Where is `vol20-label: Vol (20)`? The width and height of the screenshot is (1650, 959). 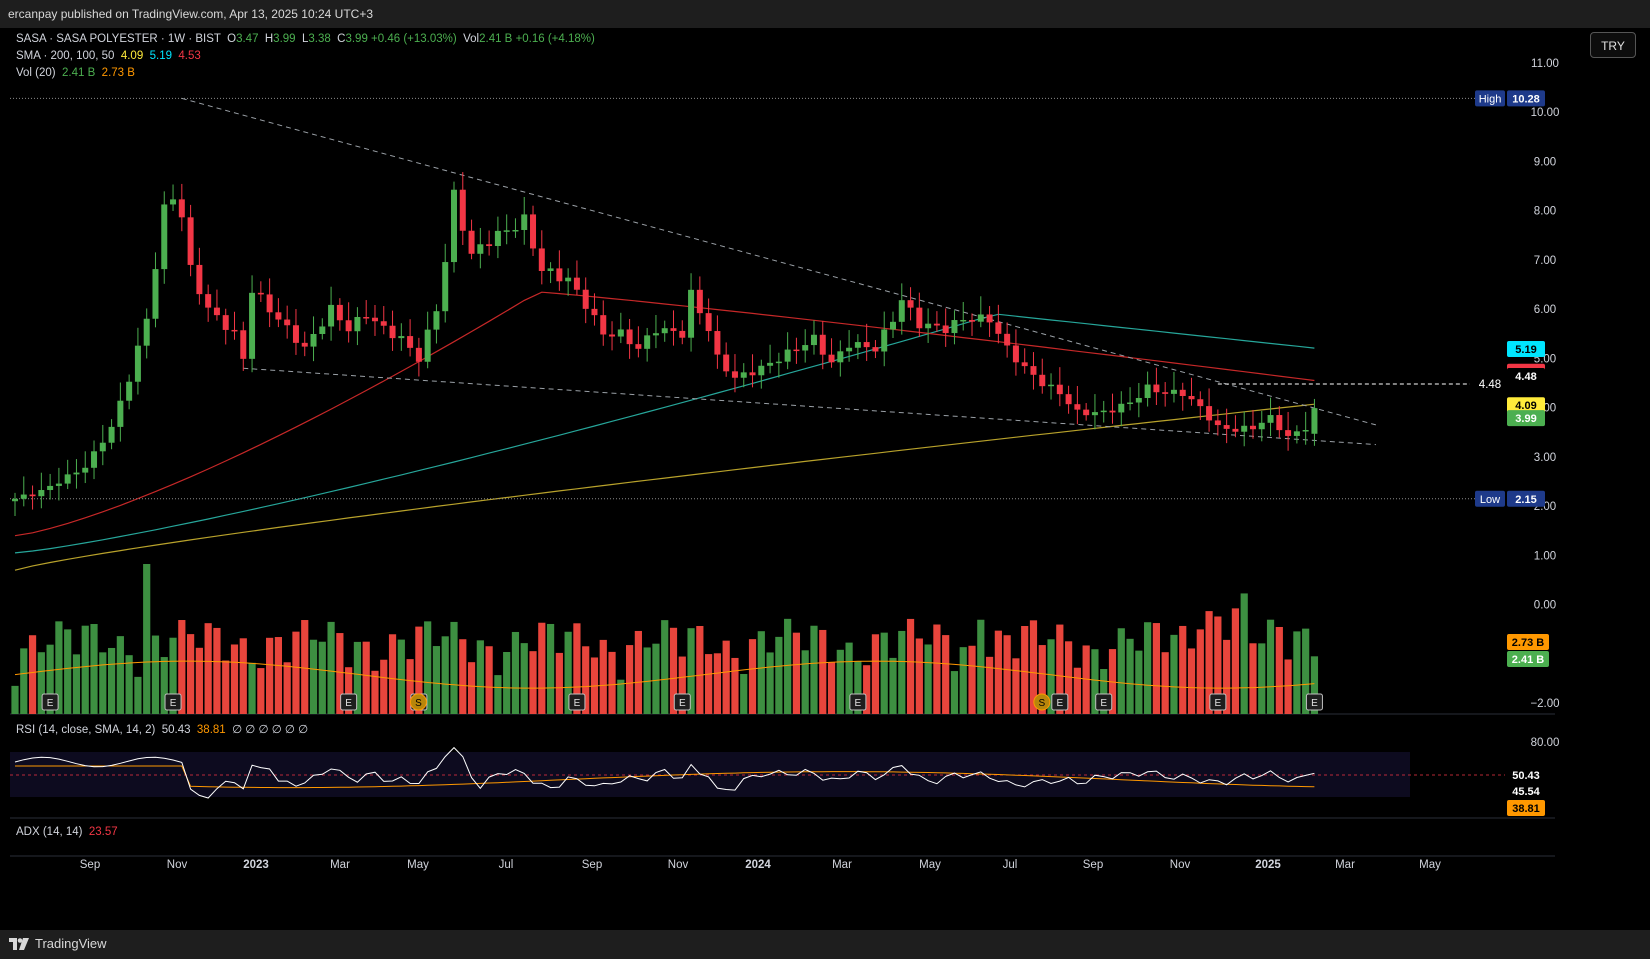
vol20-label: Vol (20) is located at coordinates (36, 73).